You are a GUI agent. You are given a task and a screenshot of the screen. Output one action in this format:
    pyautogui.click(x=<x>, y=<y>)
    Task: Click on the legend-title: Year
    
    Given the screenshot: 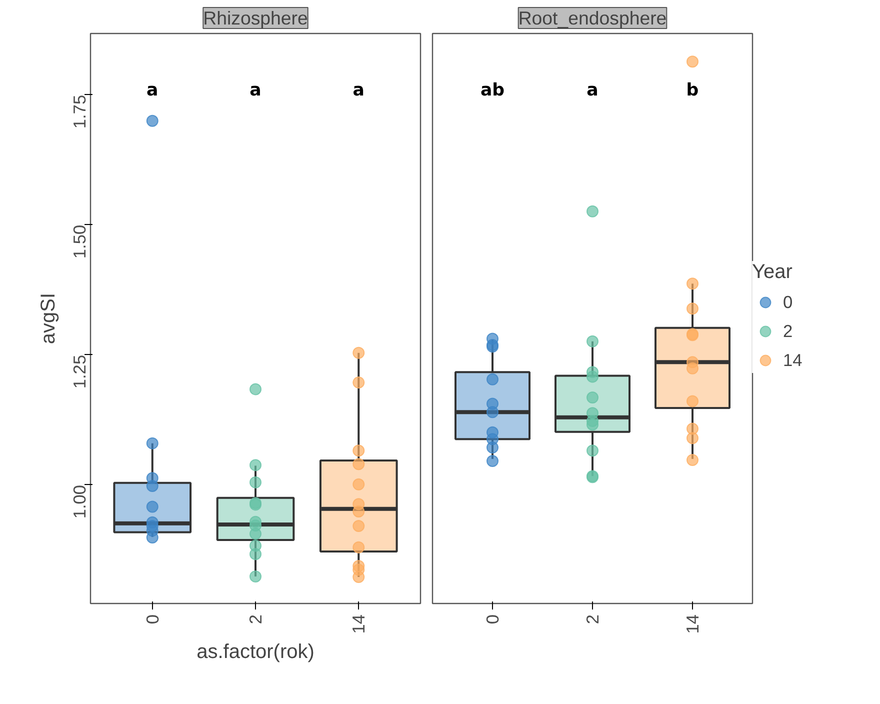 What is the action you would take?
    pyautogui.click(x=773, y=272)
    